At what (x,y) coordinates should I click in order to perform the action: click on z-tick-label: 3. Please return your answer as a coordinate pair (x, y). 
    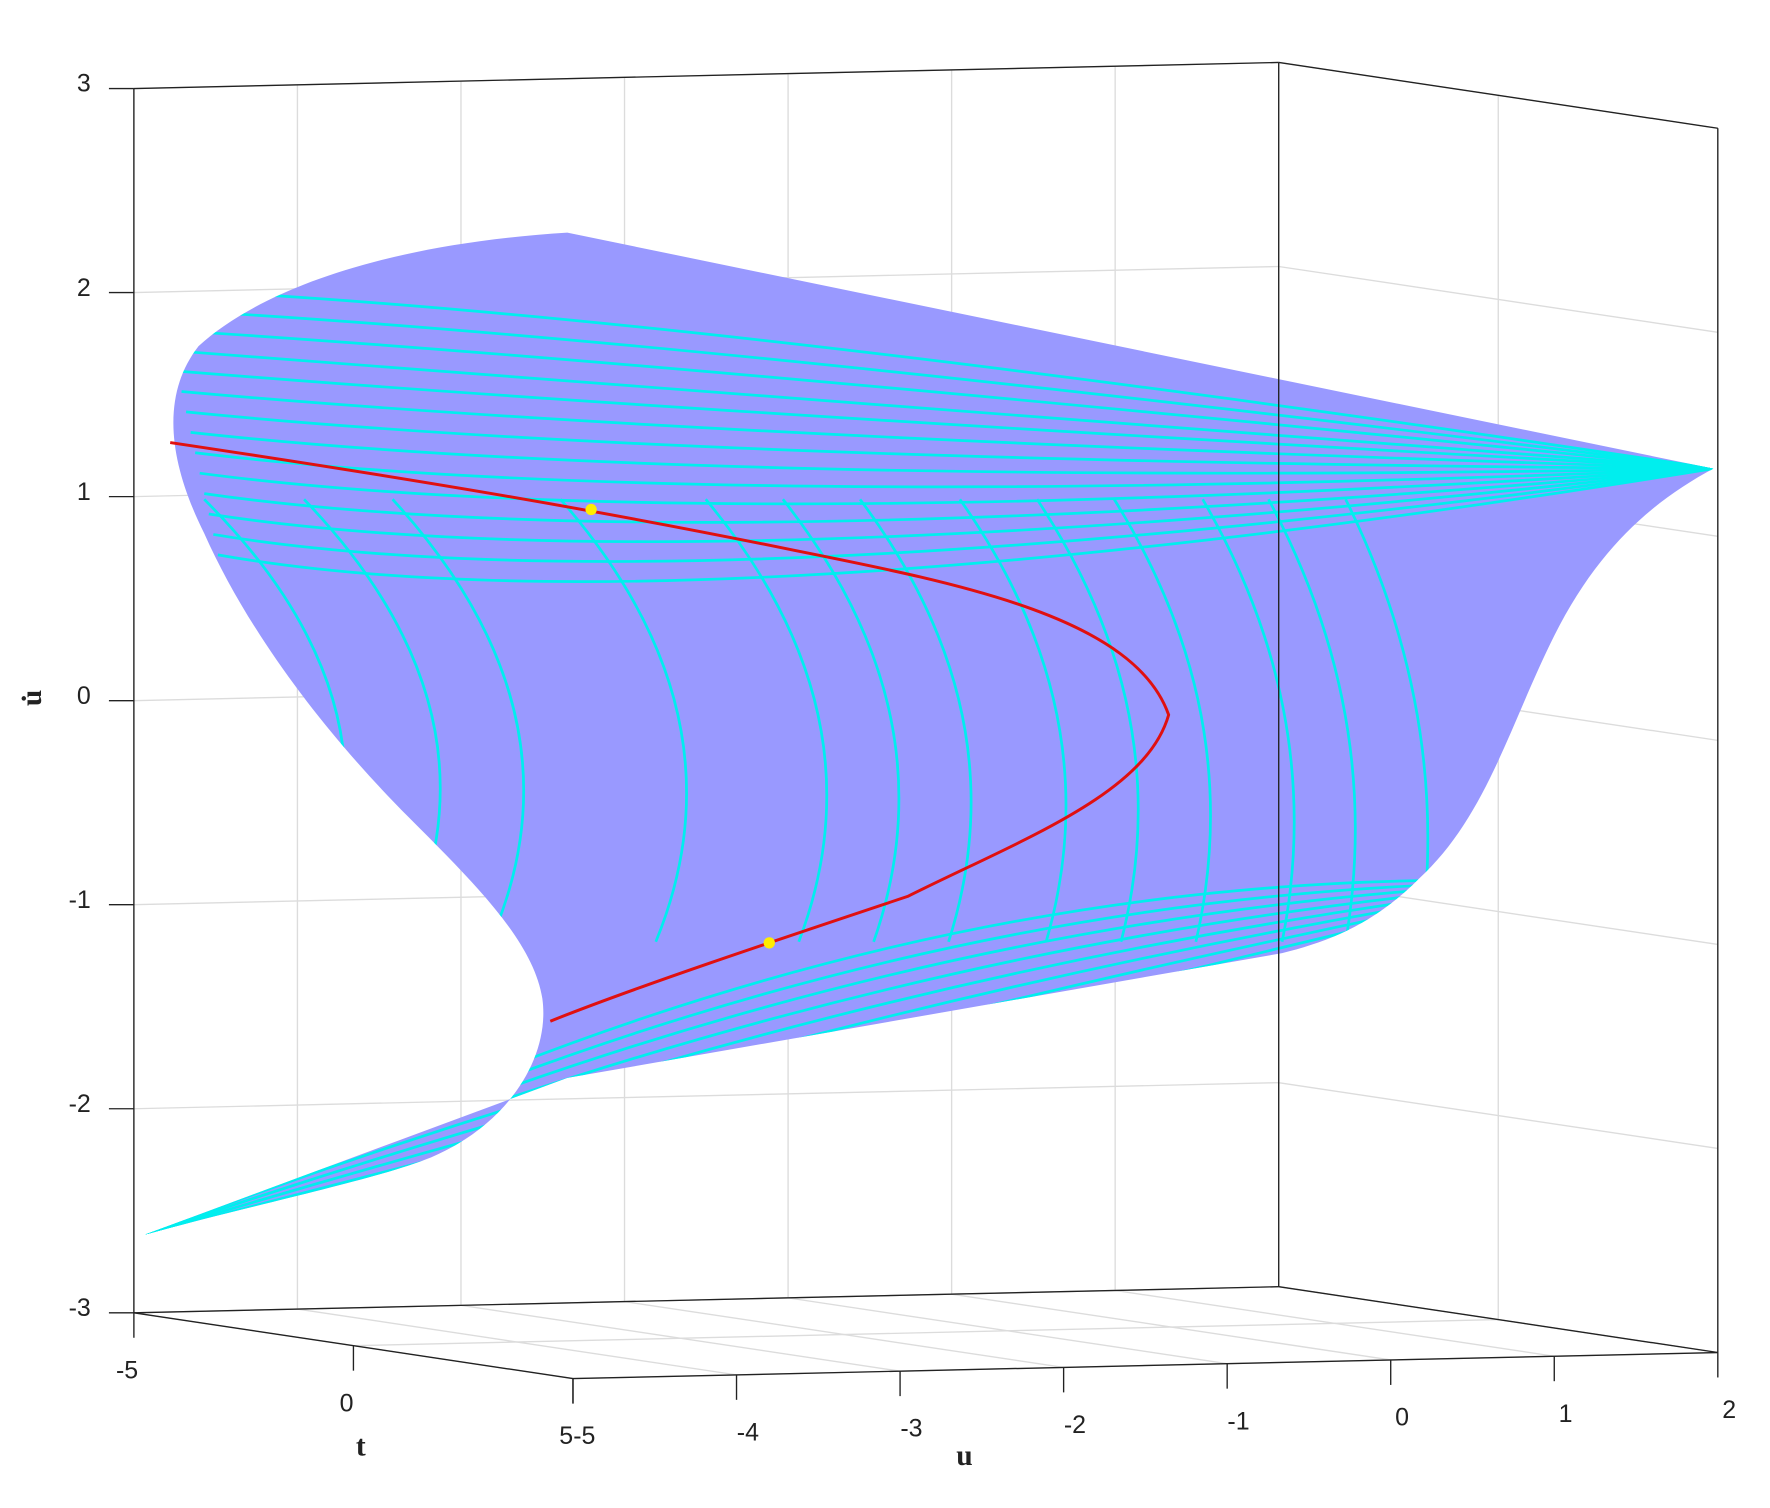
    Looking at the image, I should click on (84, 84).